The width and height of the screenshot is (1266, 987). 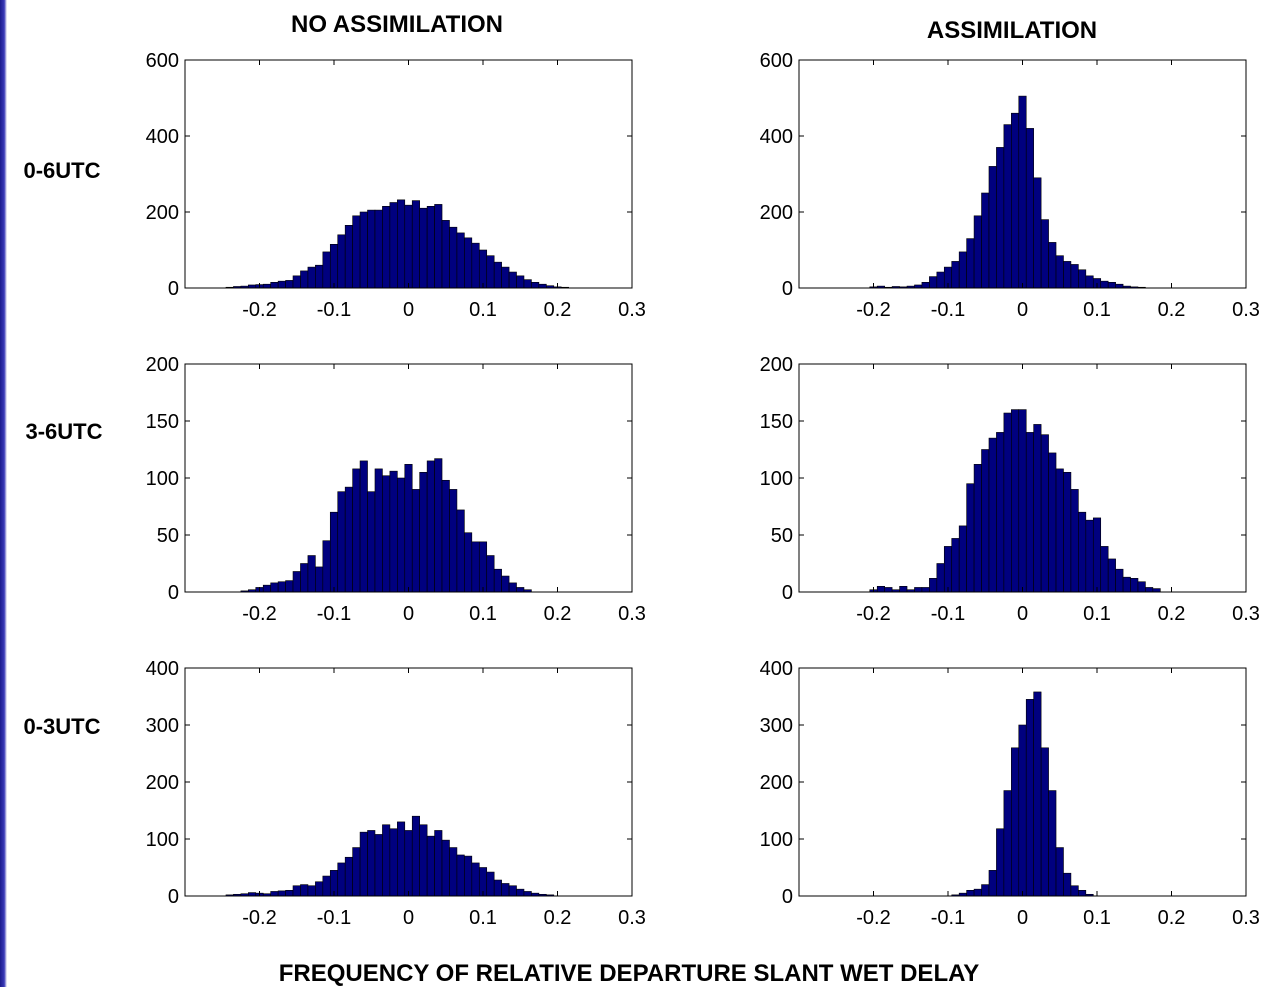 I want to click on slide-edge-bar, so click(x=3, y=493).